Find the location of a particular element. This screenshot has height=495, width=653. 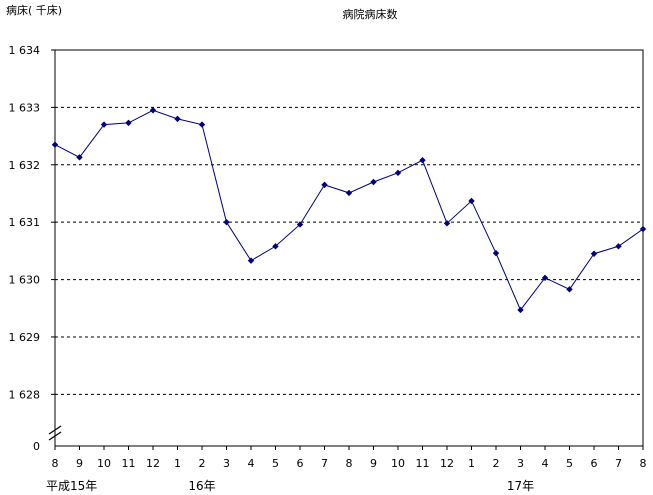

y-axis-label: 病床( 千床) is located at coordinates (34, 10).